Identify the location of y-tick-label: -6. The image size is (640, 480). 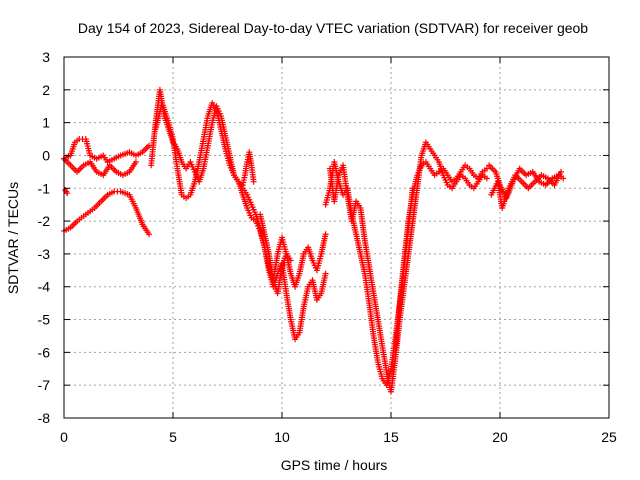
(44, 352).